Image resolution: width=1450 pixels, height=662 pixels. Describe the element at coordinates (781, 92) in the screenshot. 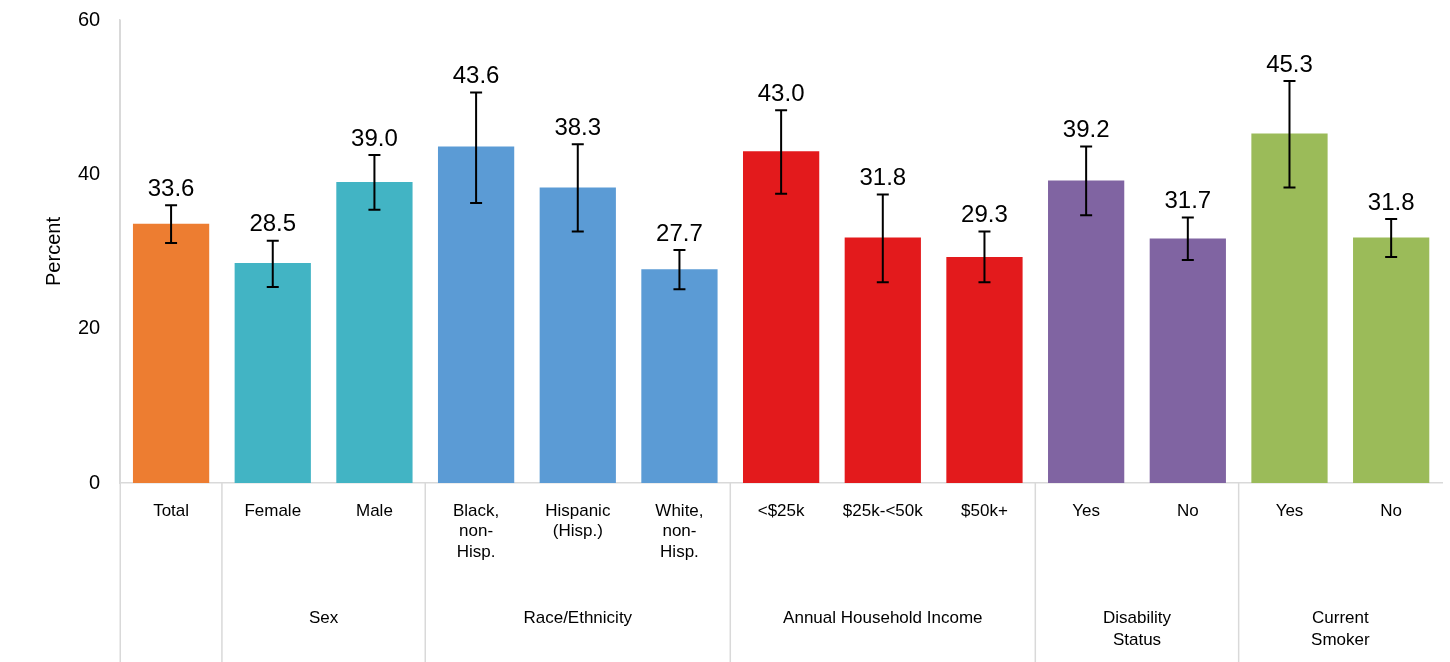

I see `data-label: 43.0` at that location.